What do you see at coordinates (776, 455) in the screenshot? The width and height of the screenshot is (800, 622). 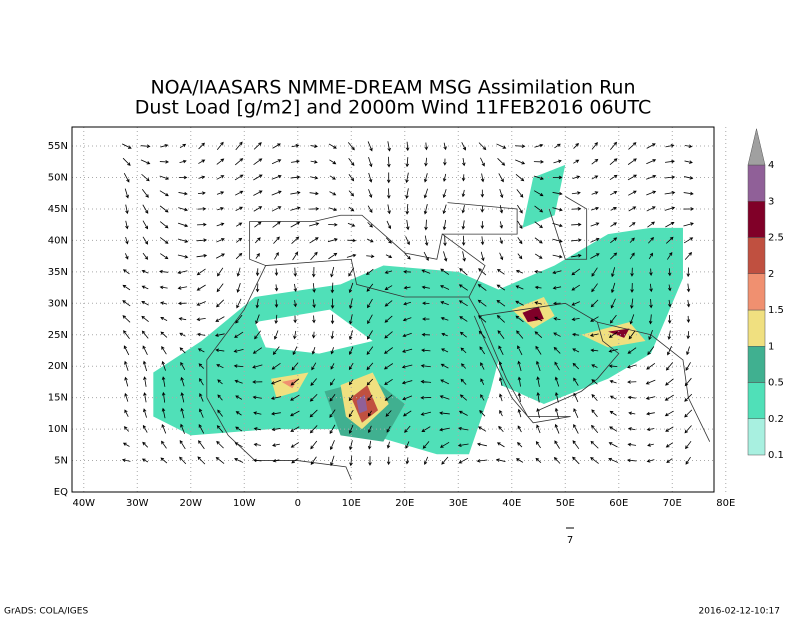 I see `colorbar-label: 0.1` at bounding box center [776, 455].